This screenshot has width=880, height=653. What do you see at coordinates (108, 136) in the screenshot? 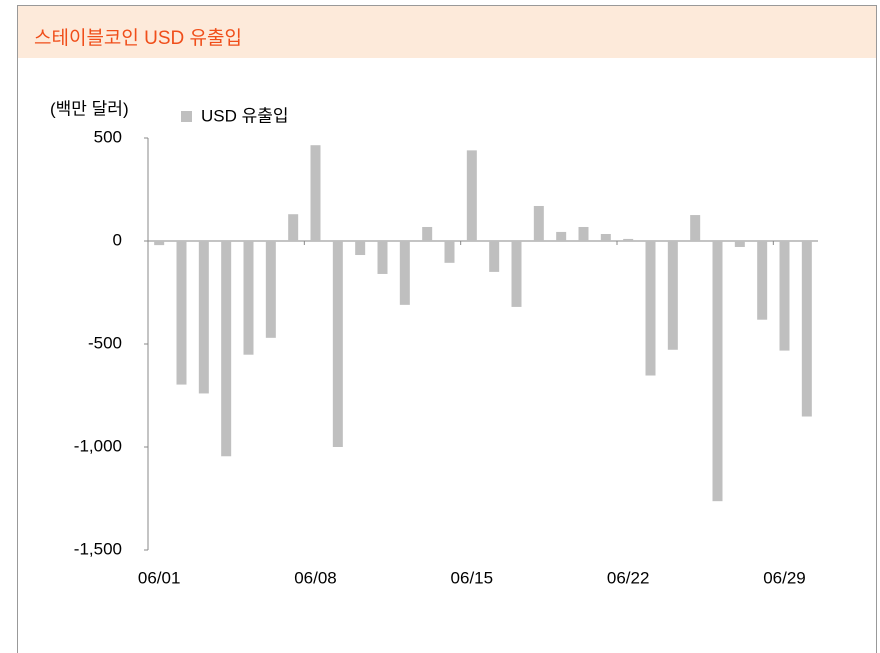
I see `y-tick-label: 500` at bounding box center [108, 136].